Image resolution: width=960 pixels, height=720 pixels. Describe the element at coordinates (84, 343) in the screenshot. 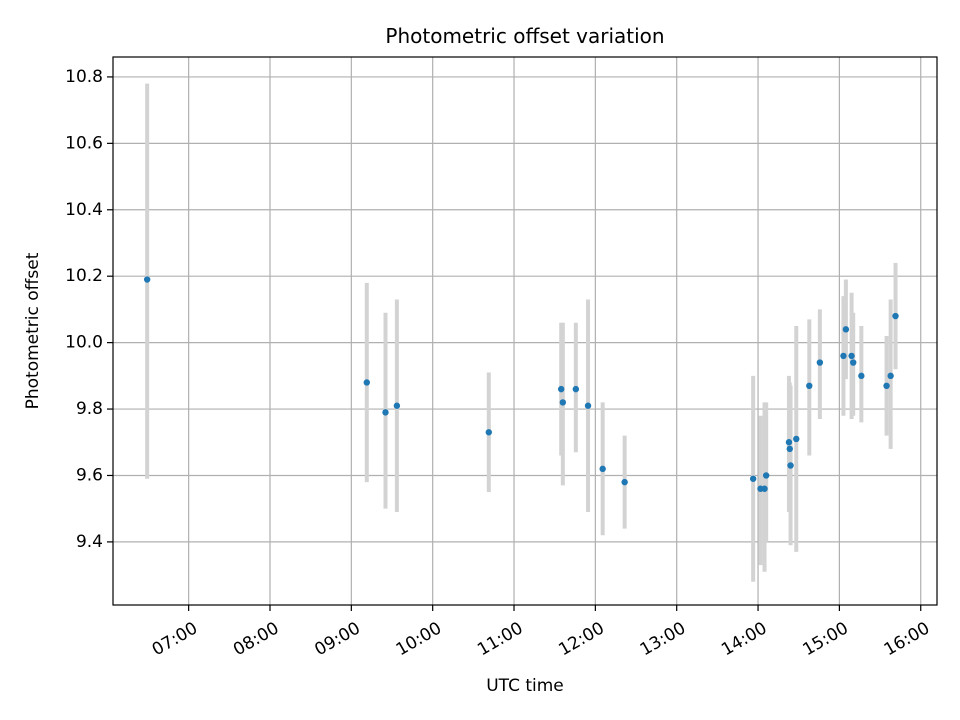

I see `y-tick-label: 10.0` at that location.